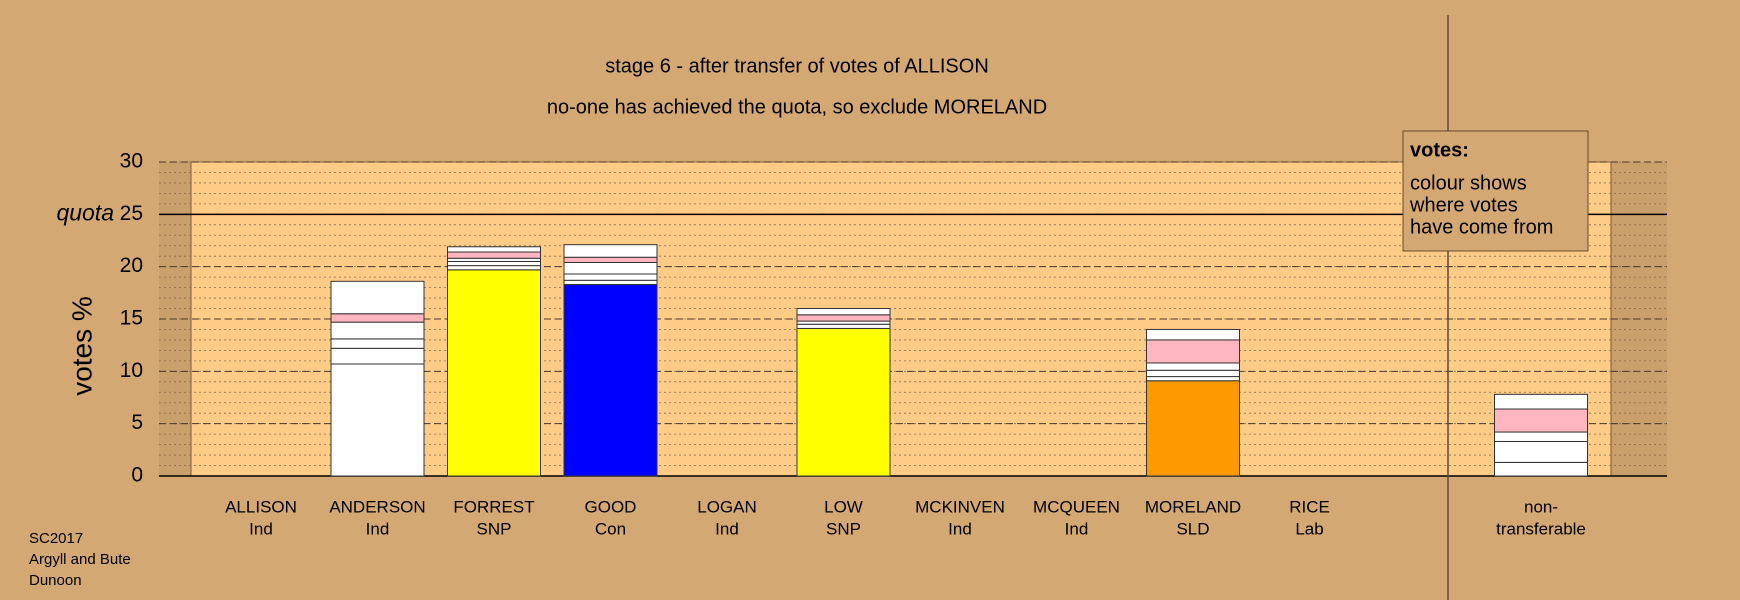 This screenshot has width=1740, height=600. Describe the element at coordinates (137, 475) in the screenshot. I see `y-tick-label: 0` at that location.